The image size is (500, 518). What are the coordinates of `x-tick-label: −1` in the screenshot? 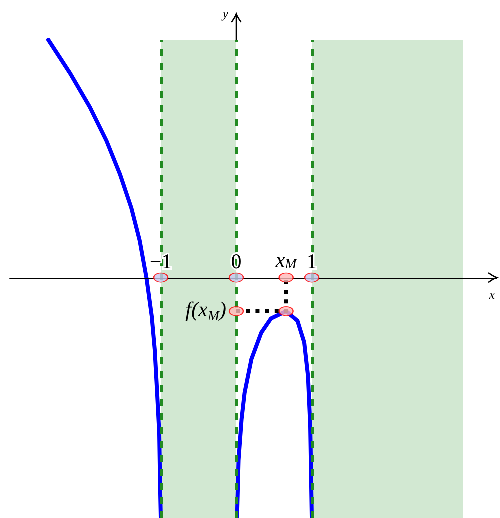 It's located at (161, 261).